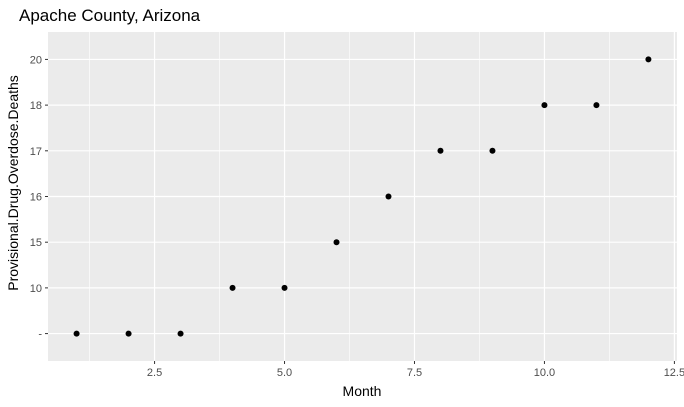  Describe the element at coordinates (110, 15) in the screenshot. I see `chart-title: Apache County, Arizona` at that location.